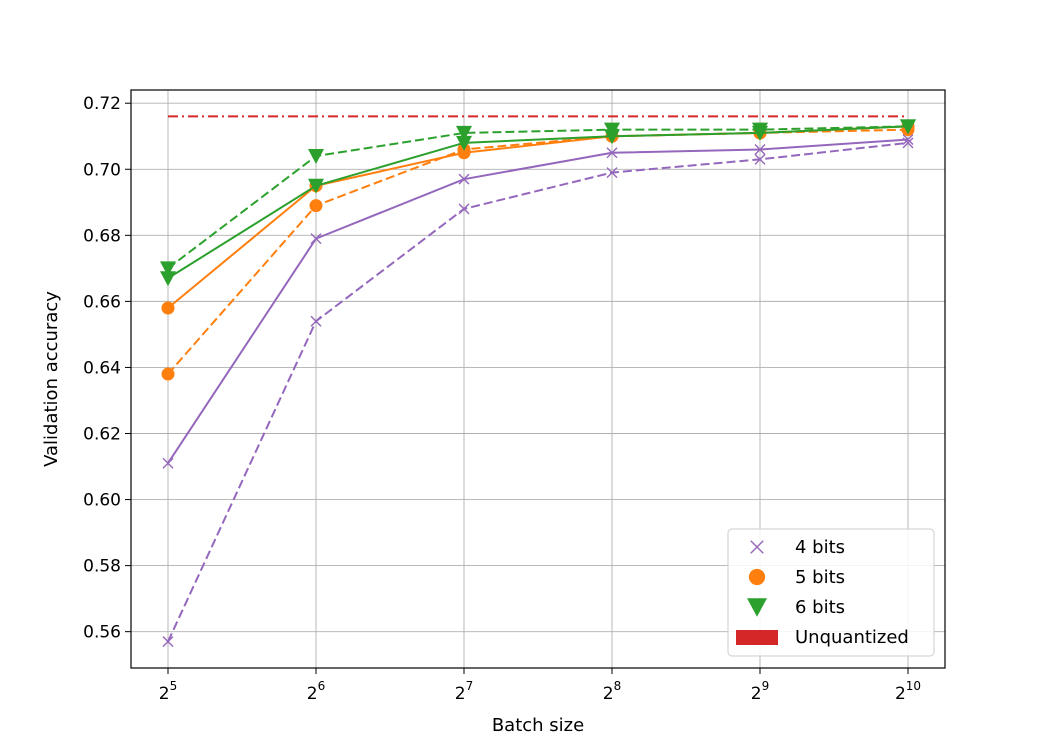 The height and width of the screenshot is (750, 1050). What do you see at coordinates (102, 434) in the screenshot?
I see `y-tick-label: 0.62` at bounding box center [102, 434].